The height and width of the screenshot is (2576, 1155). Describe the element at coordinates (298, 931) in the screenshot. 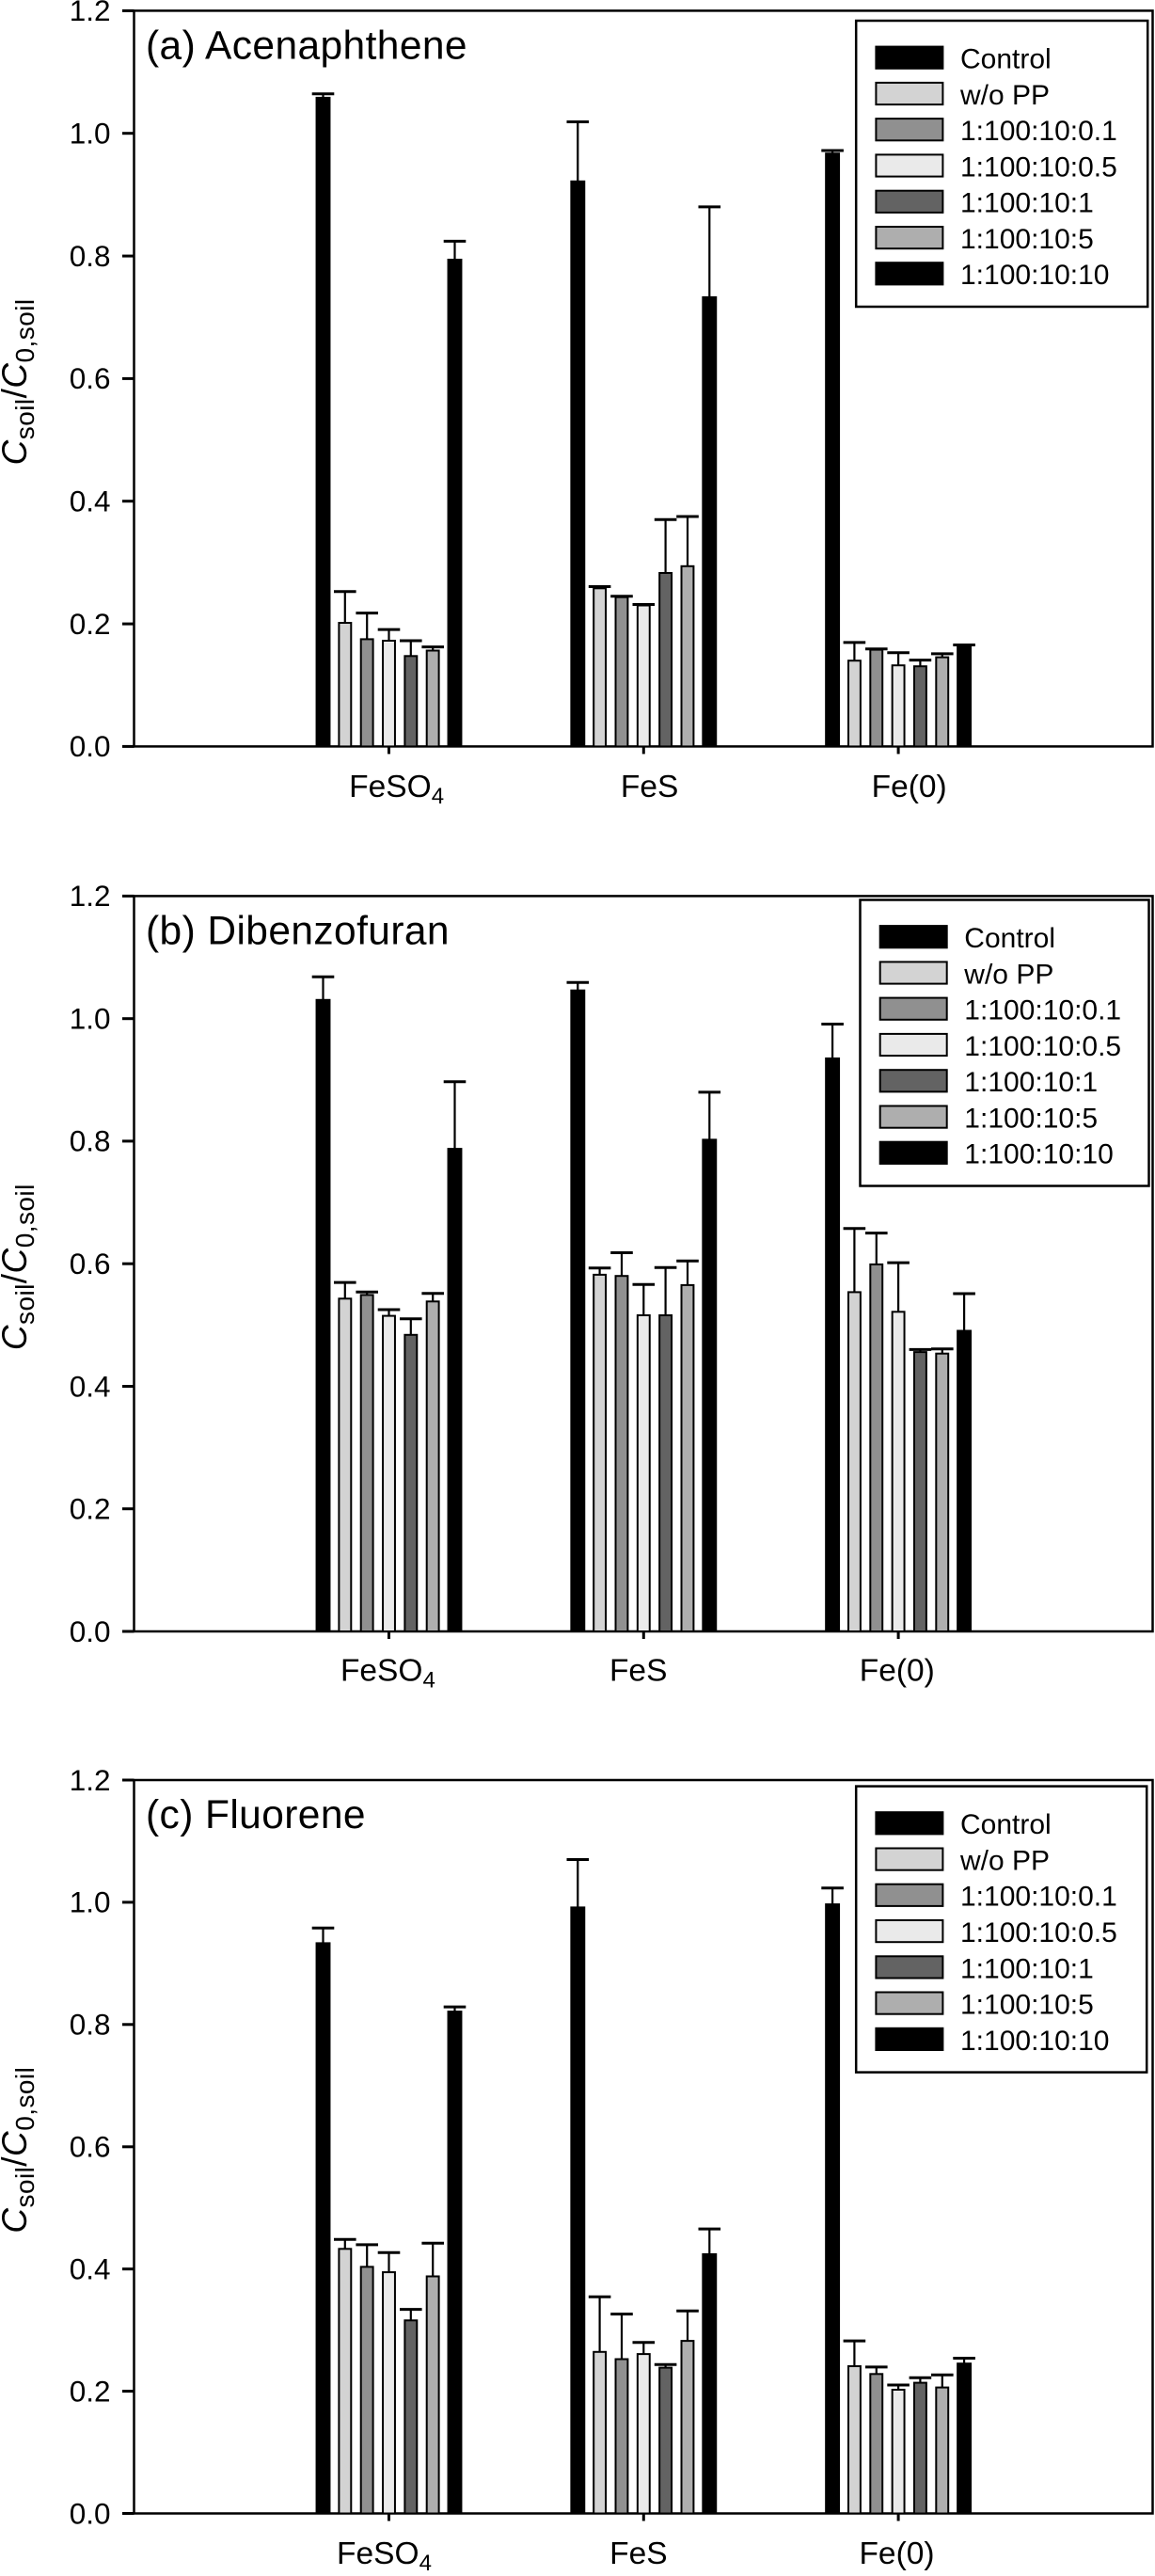

I see `svg-text: (b) Dibenzofuran` at that location.